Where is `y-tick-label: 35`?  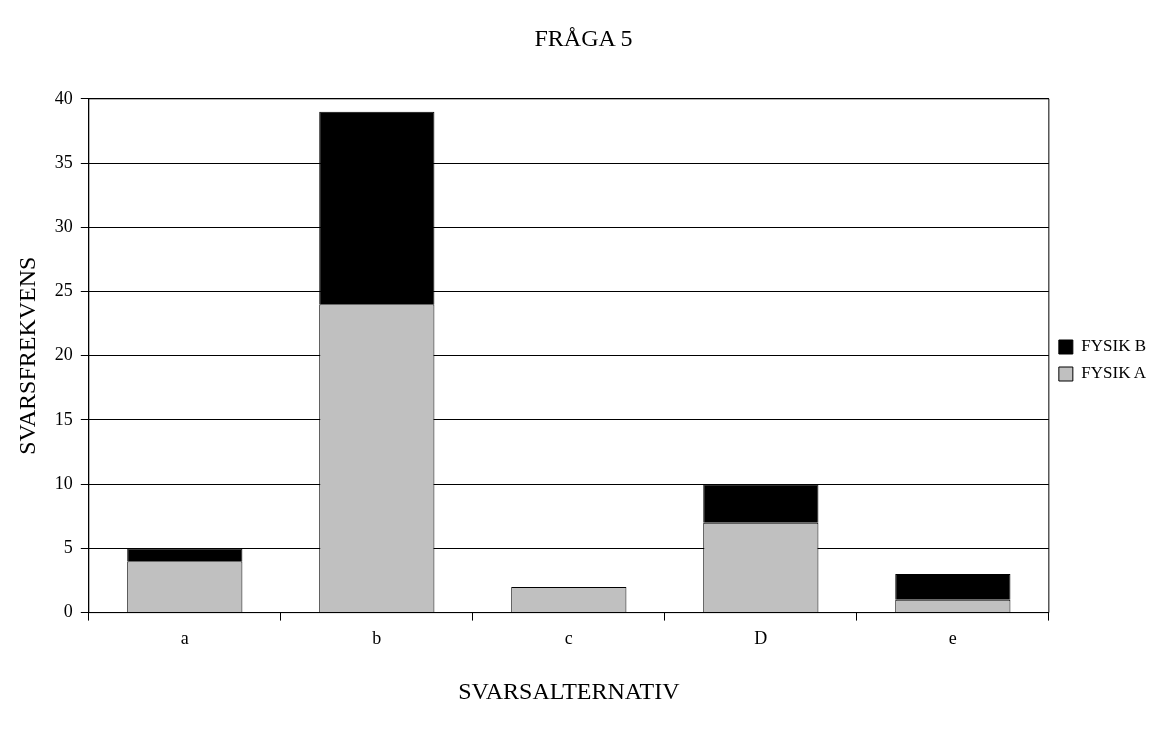 y-tick-label: 35 is located at coordinates (63, 161).